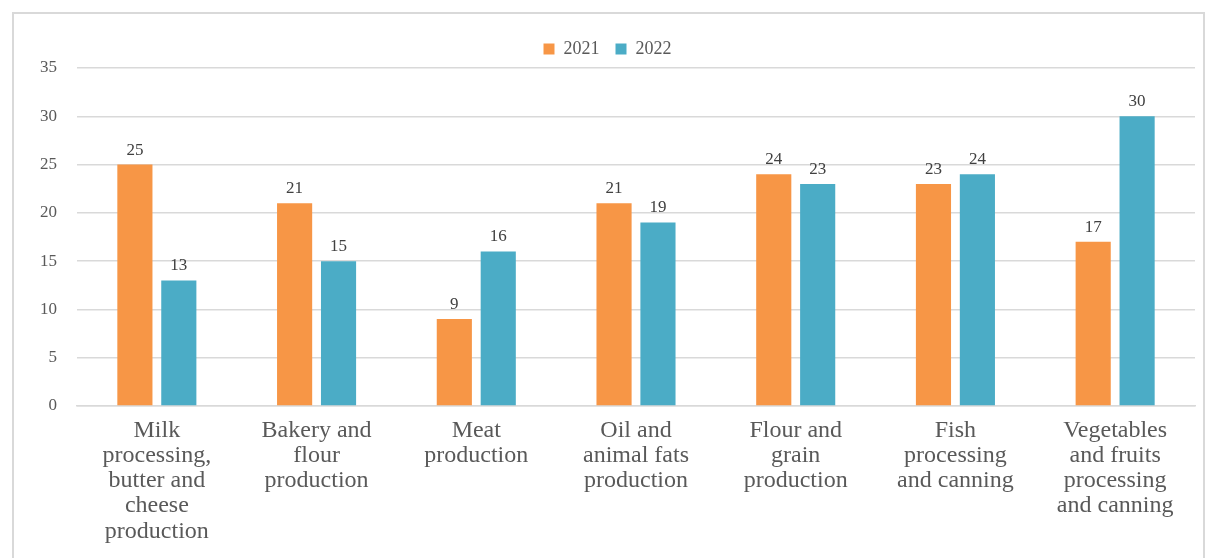 This screenshot has width=1218, height=558. I want to click on data-label: 15, so click(339, 246).